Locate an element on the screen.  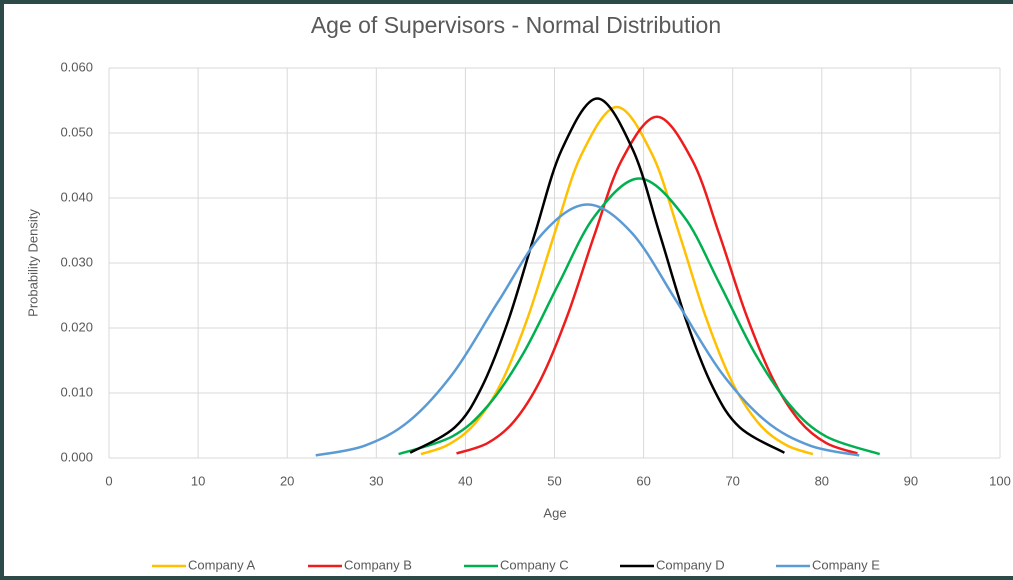
y-tick-label: 0.020 is located at coordinates (76, 326).